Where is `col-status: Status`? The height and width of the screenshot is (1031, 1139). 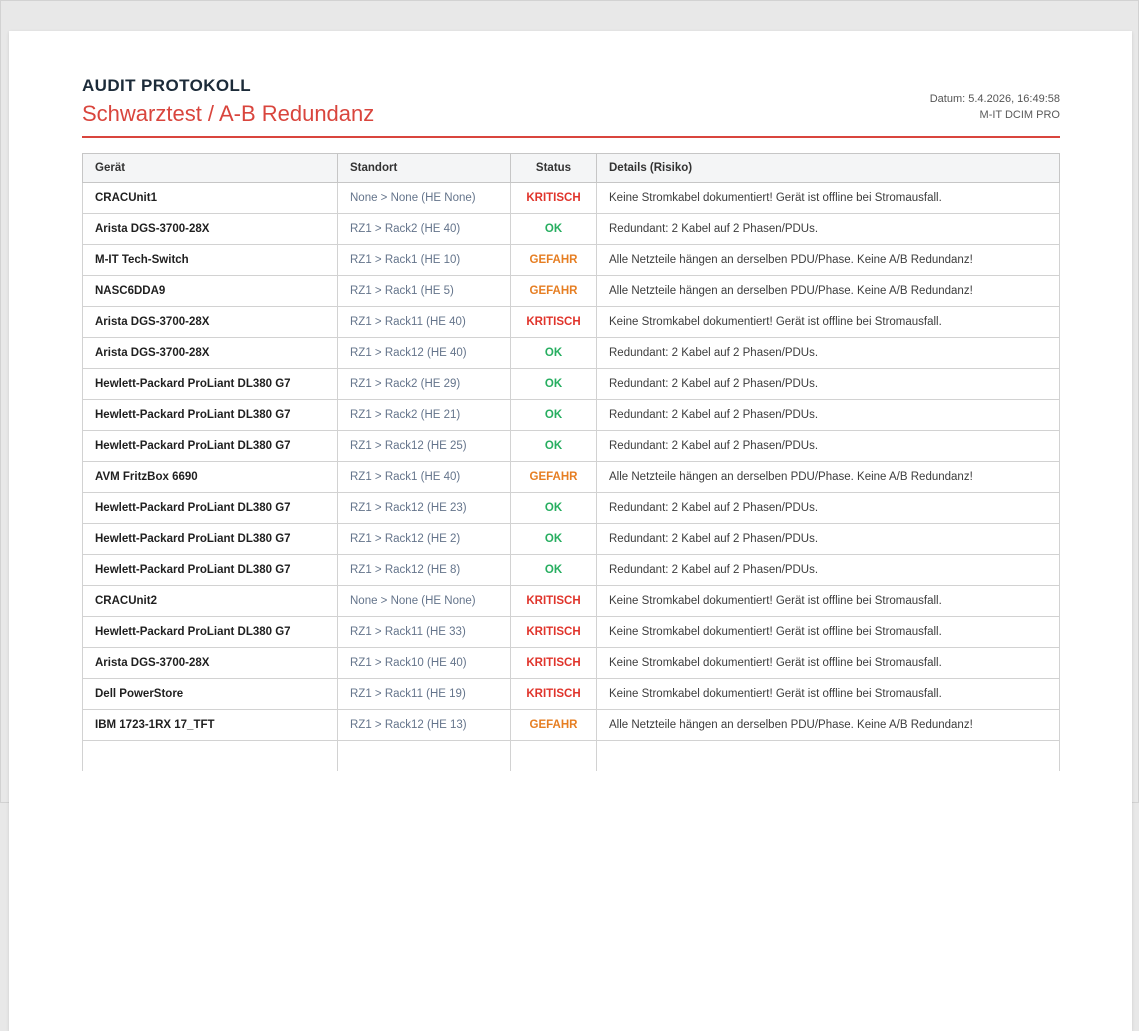 col-status: Status is located at coordinates (553, 168).